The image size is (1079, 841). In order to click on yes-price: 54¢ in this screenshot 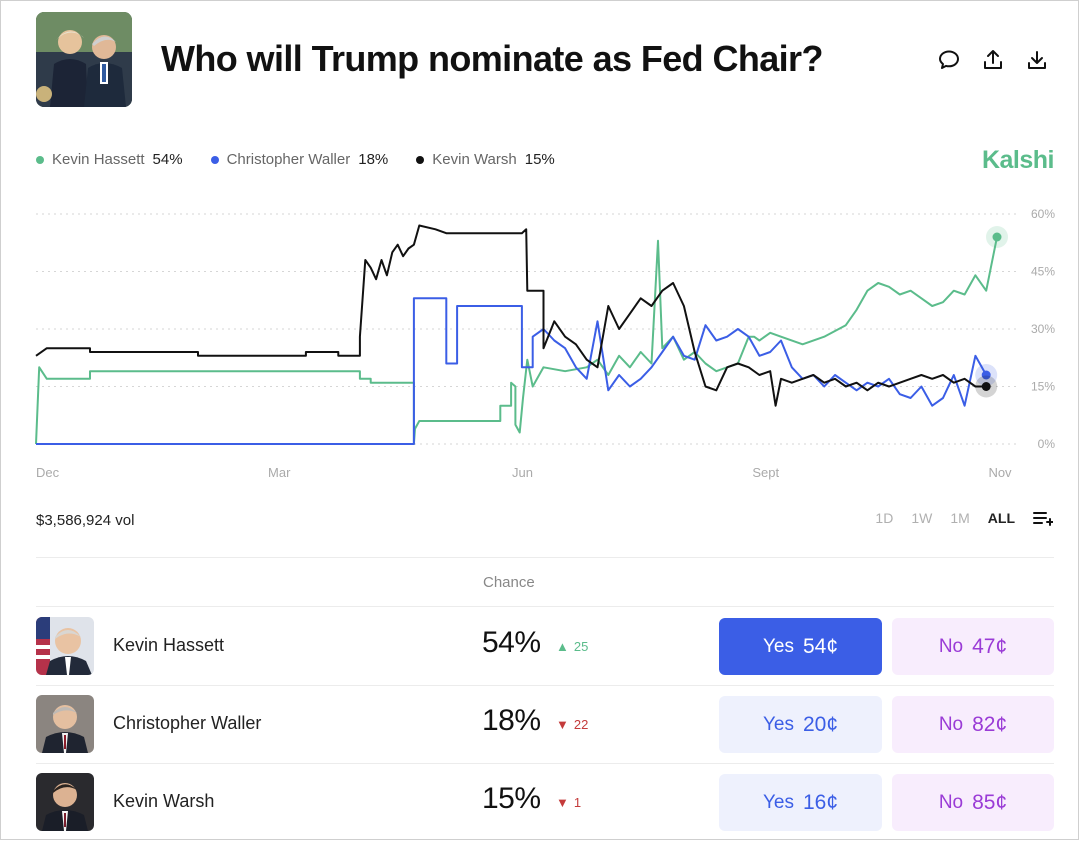, I will do `click(820, 646)`.